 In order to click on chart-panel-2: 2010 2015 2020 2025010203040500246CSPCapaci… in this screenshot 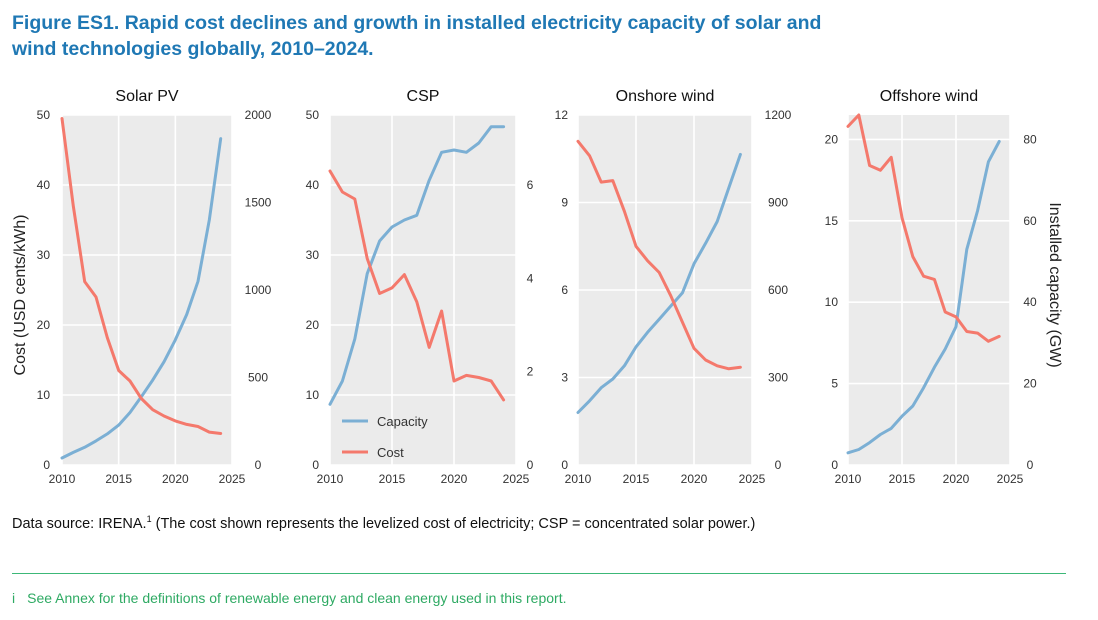, I will do `click(420, 287)`.